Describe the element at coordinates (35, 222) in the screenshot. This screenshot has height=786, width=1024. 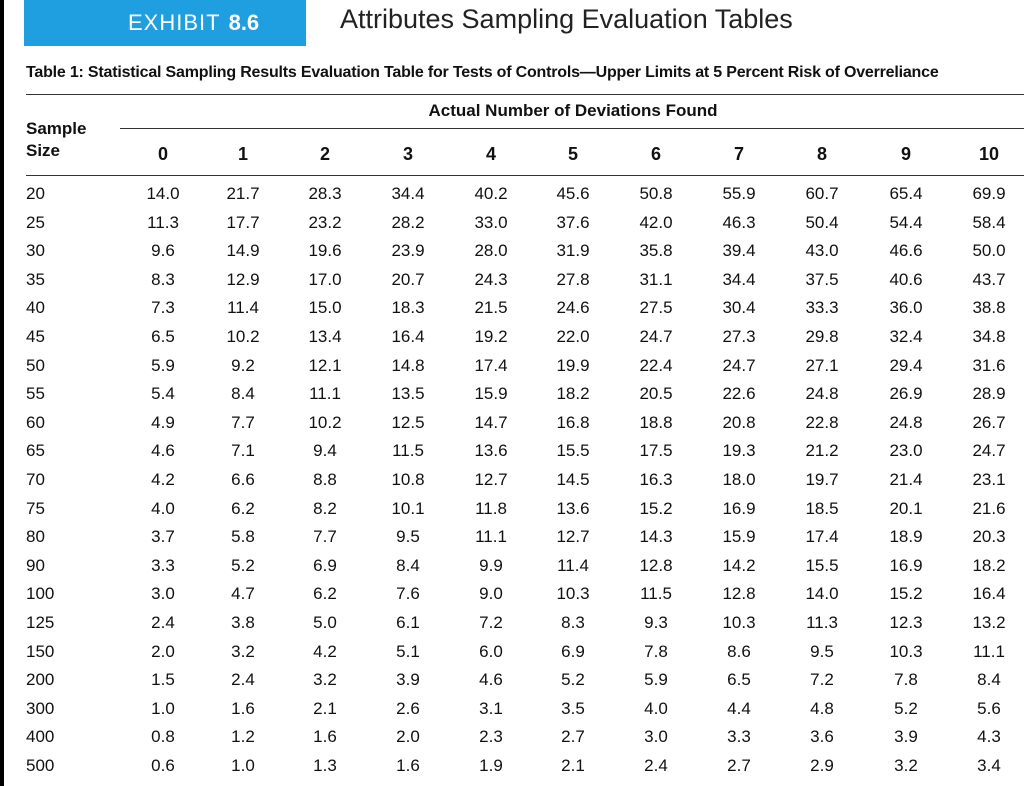
I see `sample-size-cell: 25` at that location.